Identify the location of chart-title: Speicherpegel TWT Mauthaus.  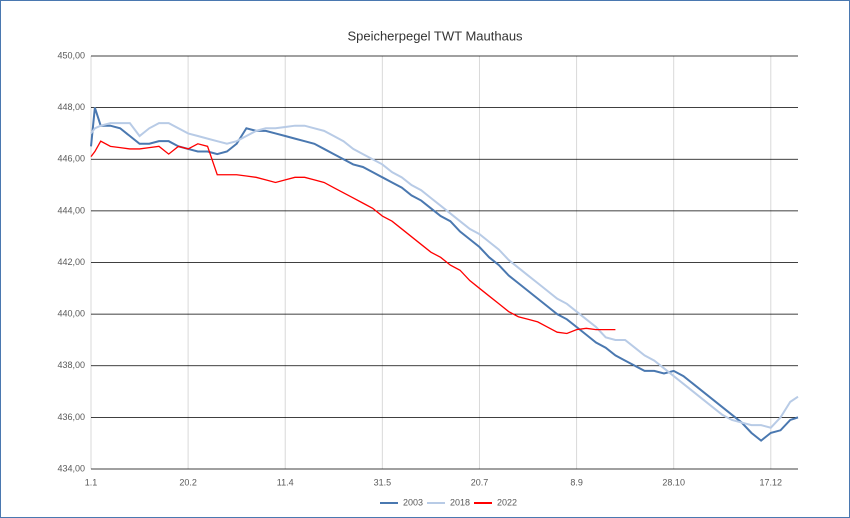
(435, 35).